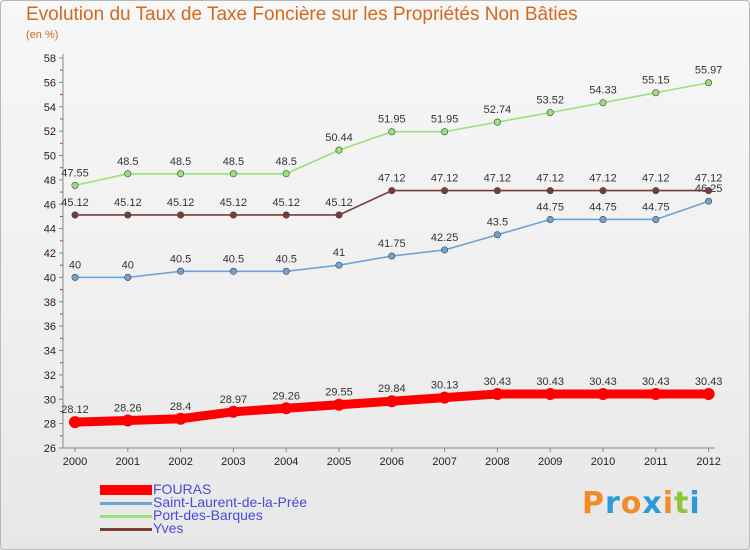 This screenshot has width=750, height=550. I want to click on y-tick-label: 44, so click(50, 230).